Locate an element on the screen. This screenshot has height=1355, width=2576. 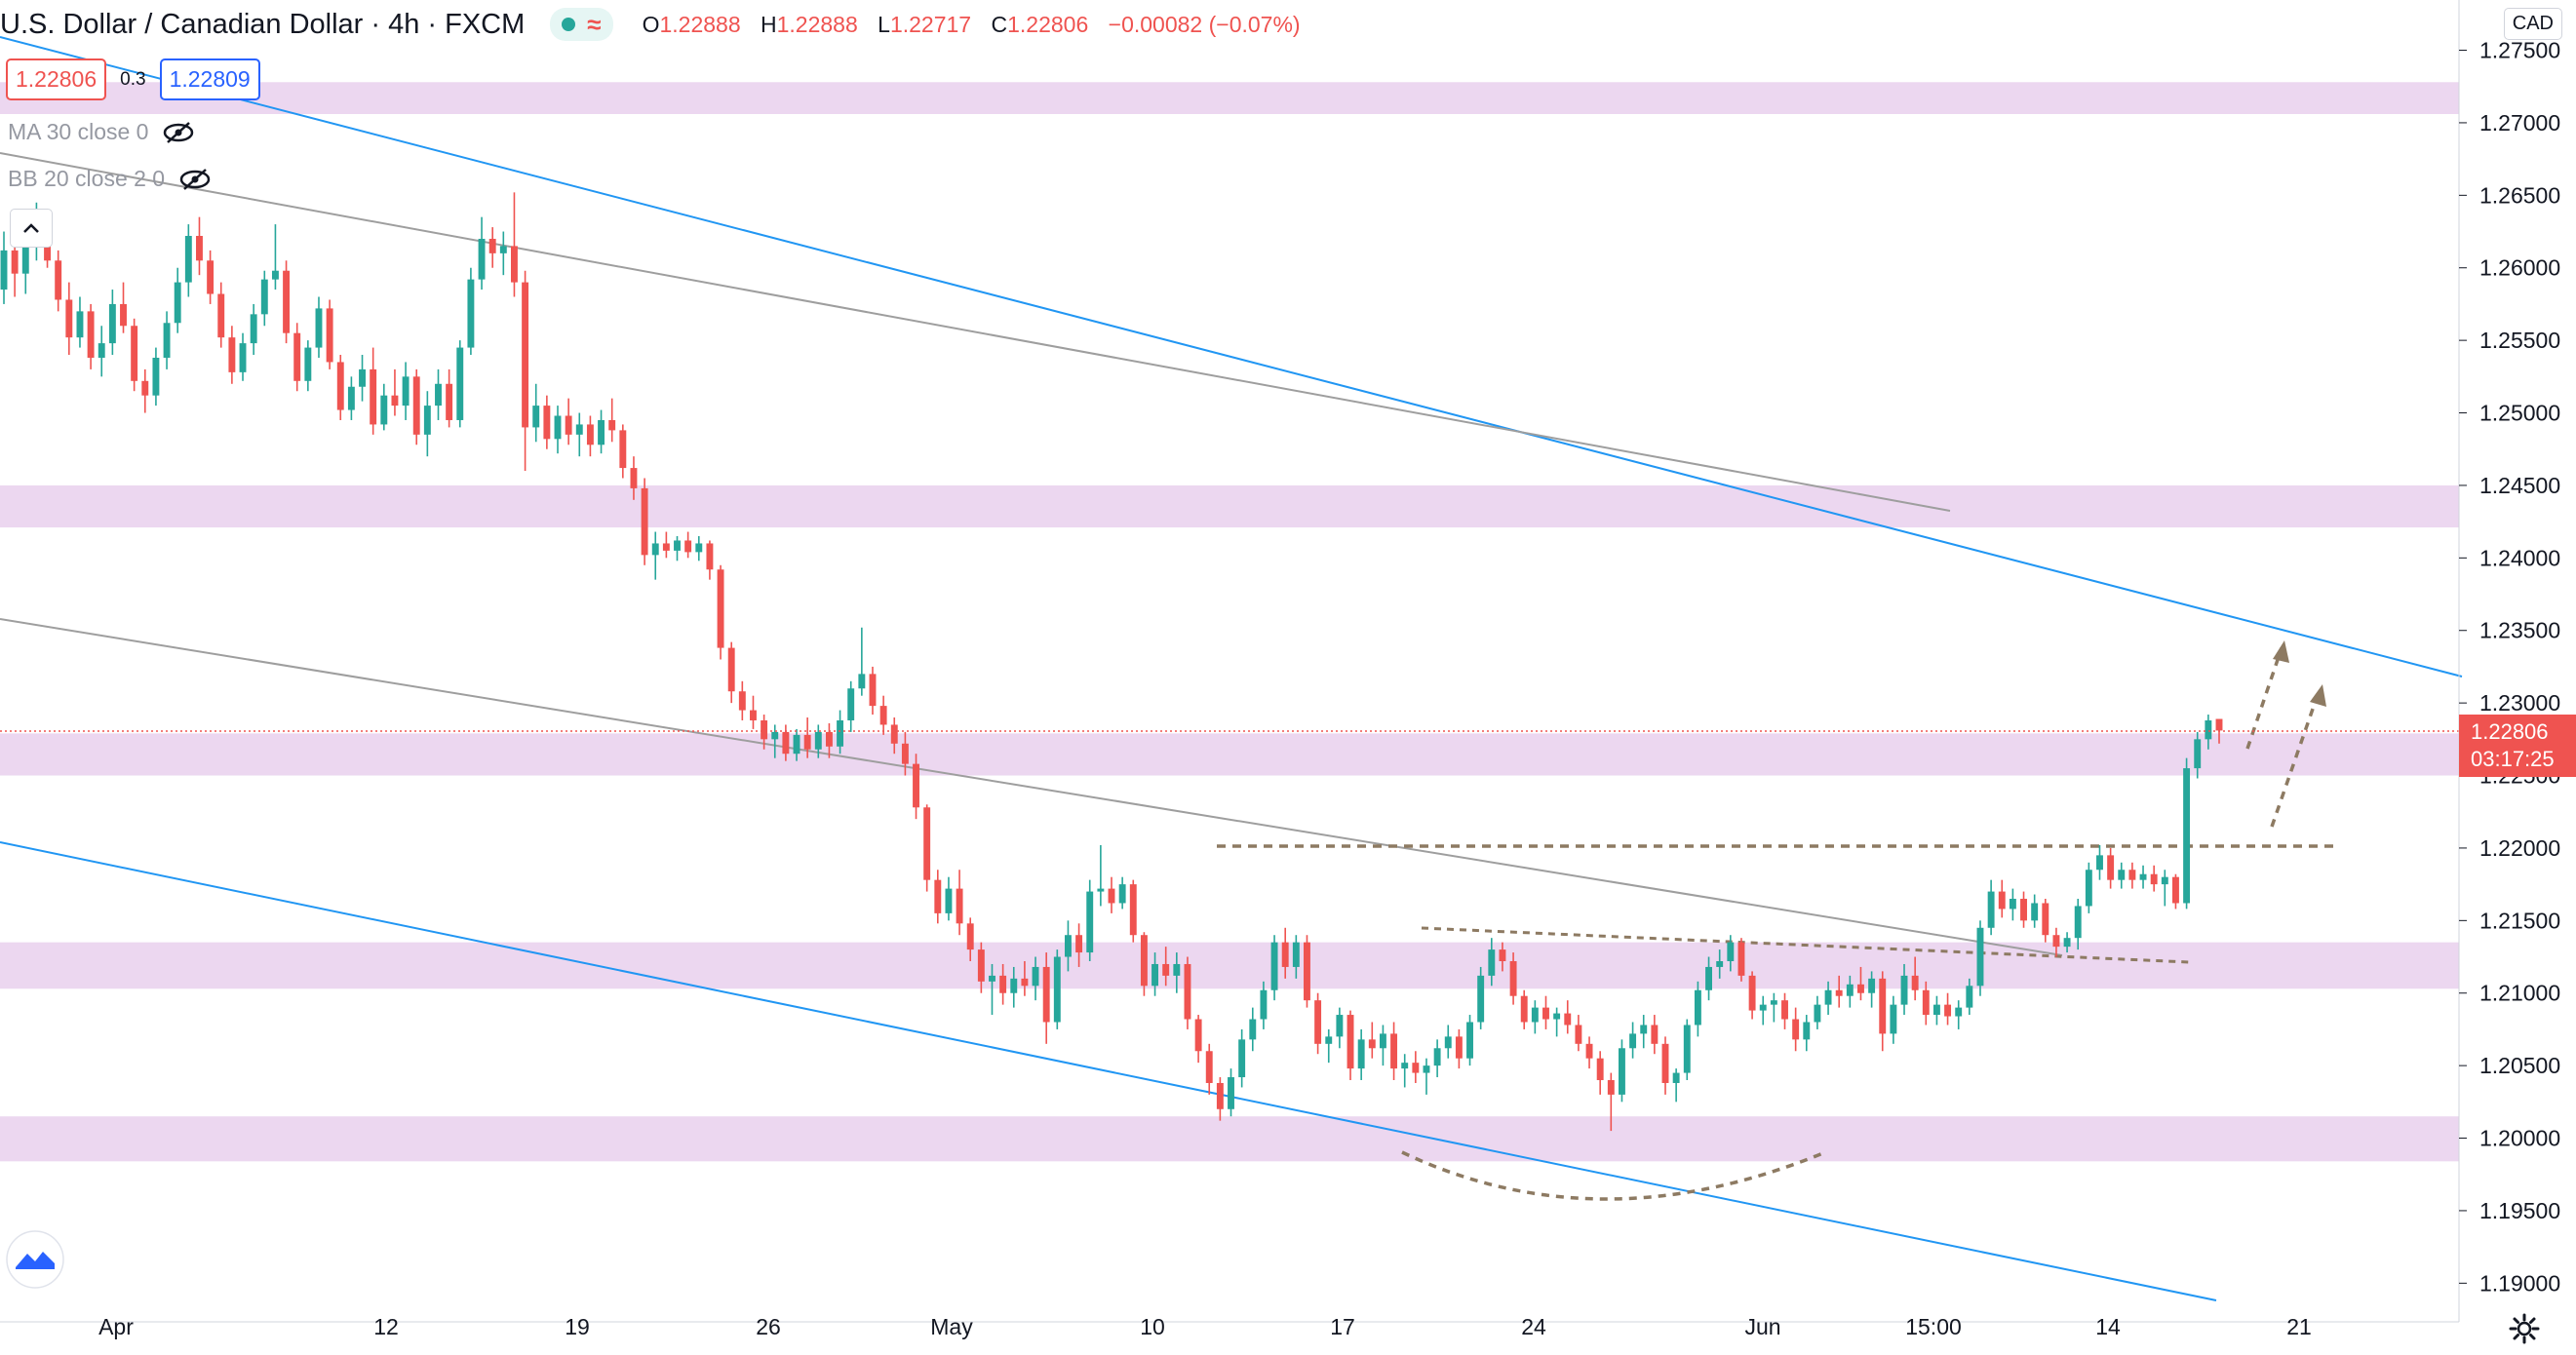
chart-settings-button is located at coordinates (2524, 1331).